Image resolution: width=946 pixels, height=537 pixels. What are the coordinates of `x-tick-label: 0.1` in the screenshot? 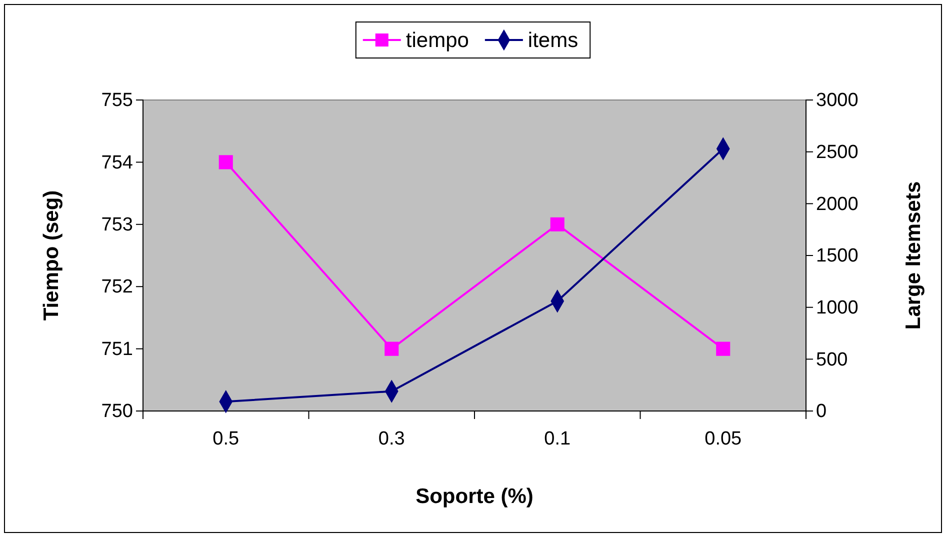 It's located at (557, 439).